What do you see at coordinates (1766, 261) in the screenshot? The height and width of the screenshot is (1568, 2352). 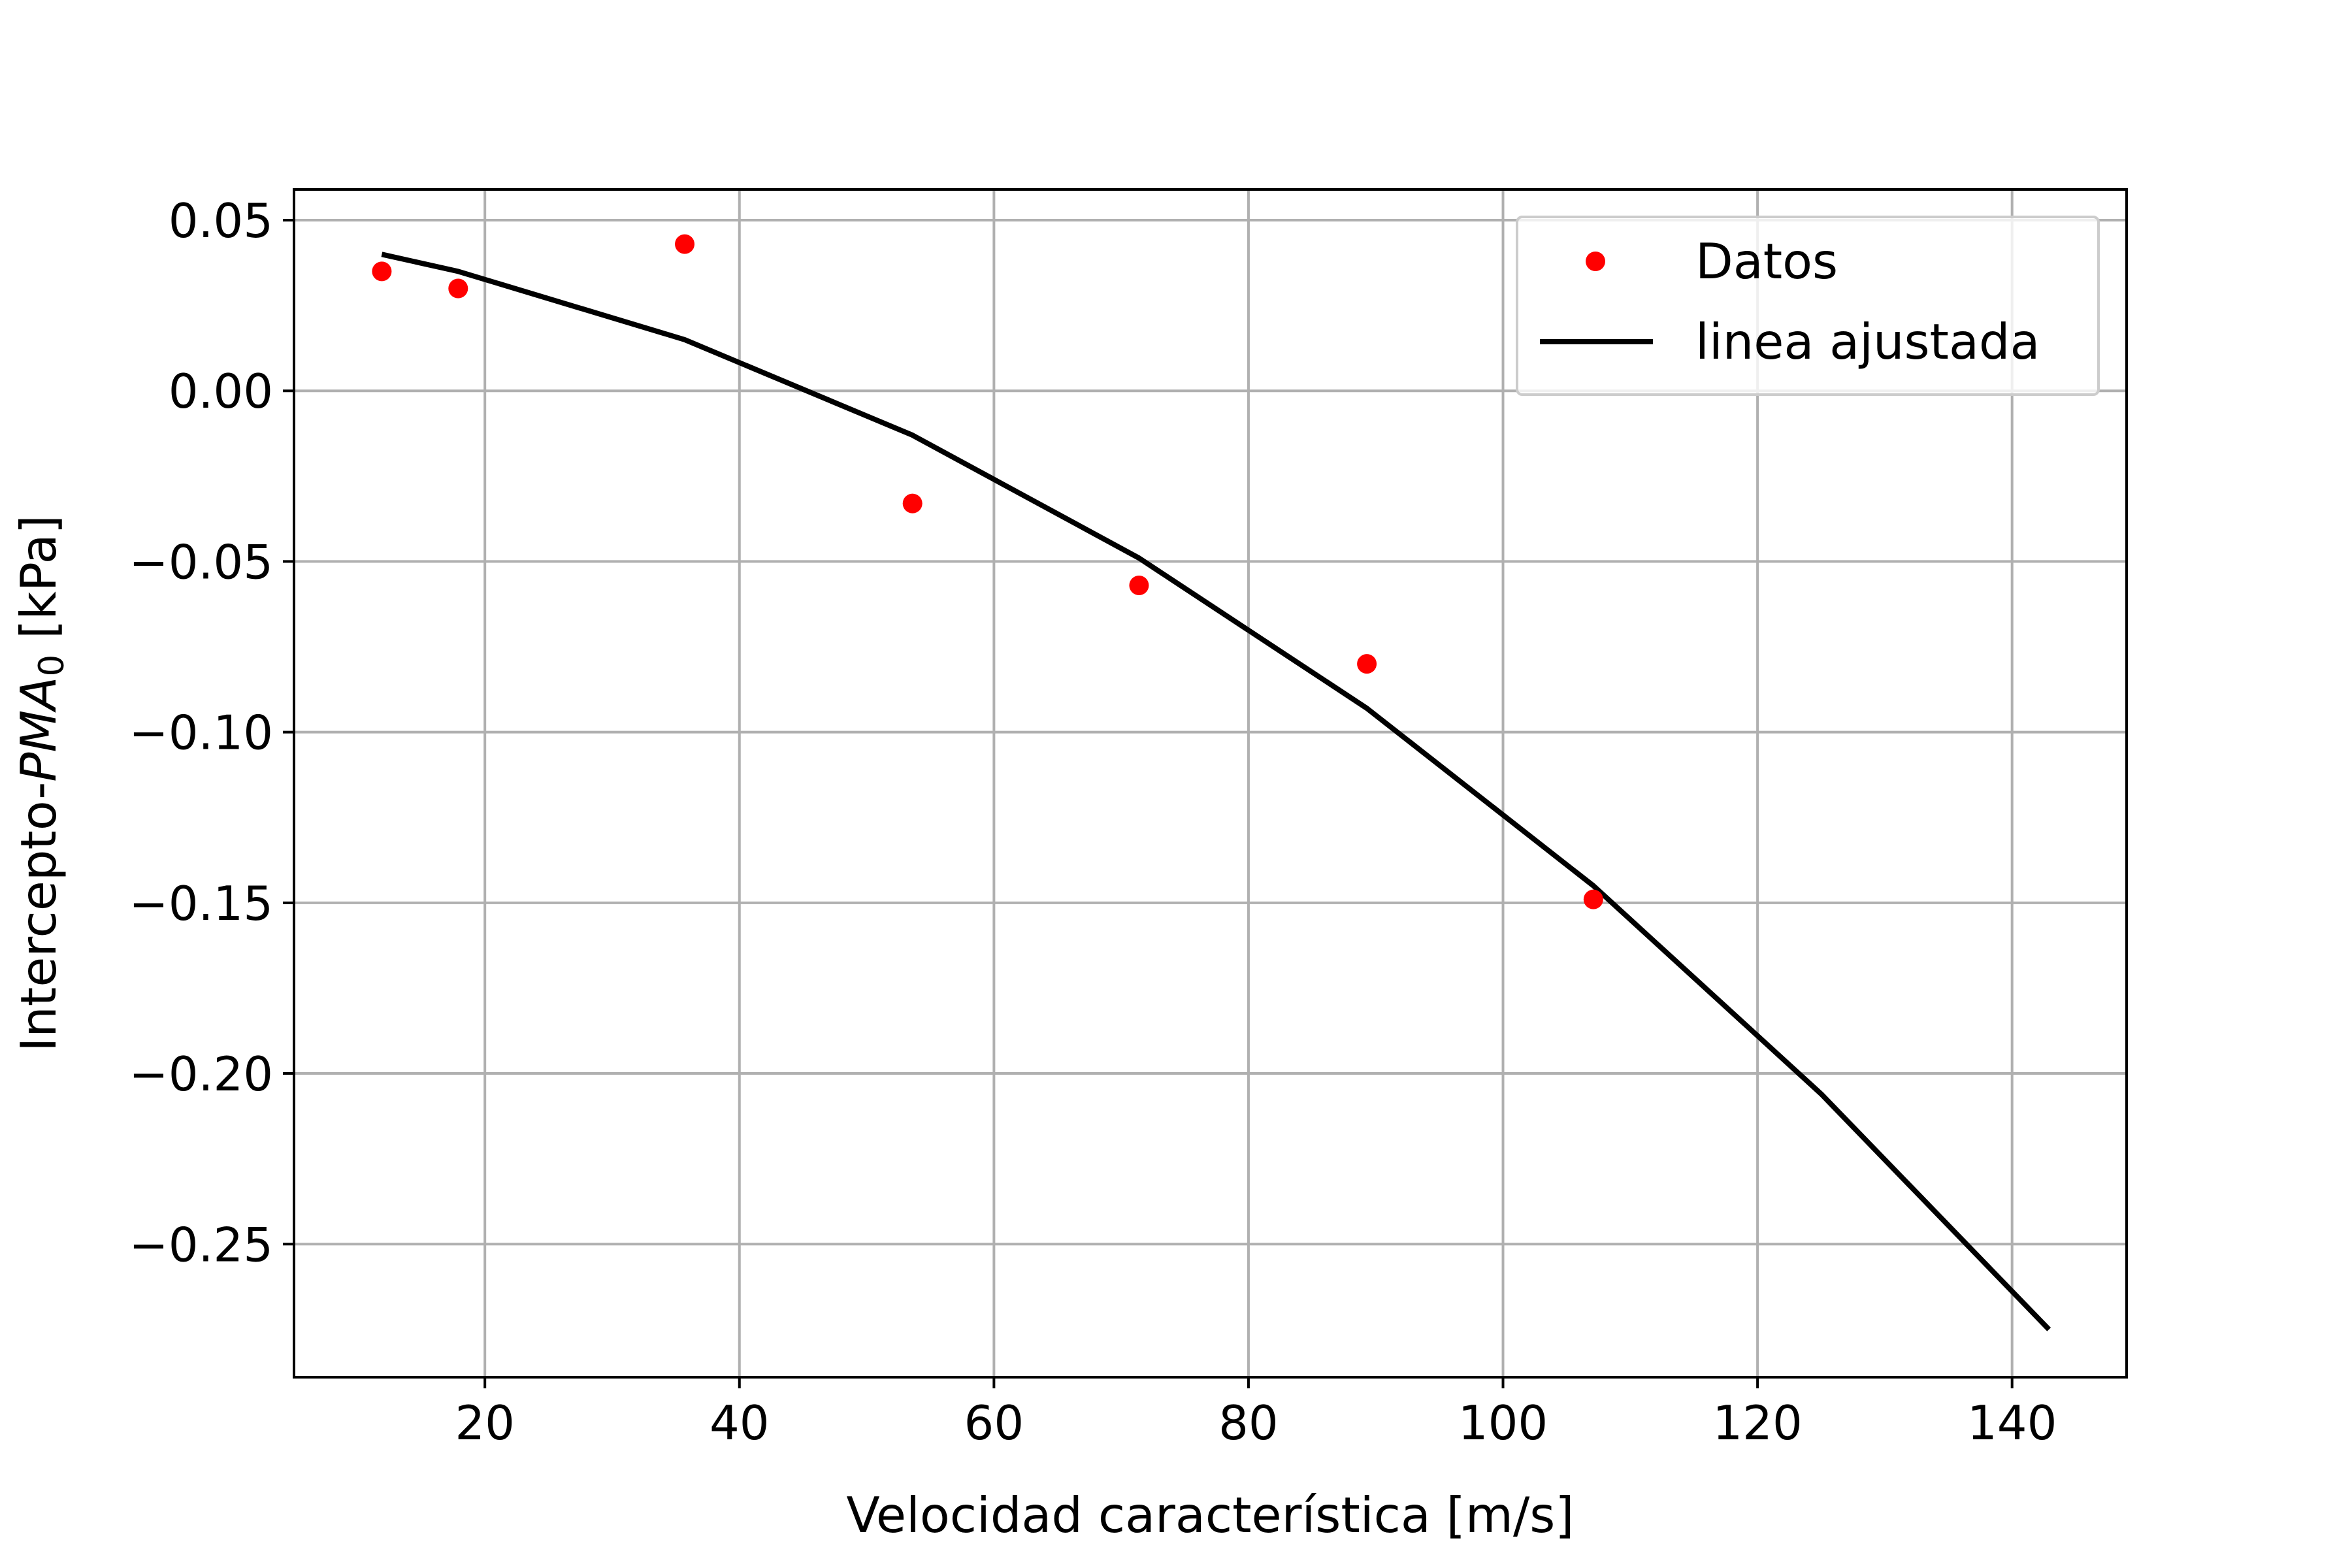 I see `legend-label-datos: Datos` at bounding box center [1766, 261].